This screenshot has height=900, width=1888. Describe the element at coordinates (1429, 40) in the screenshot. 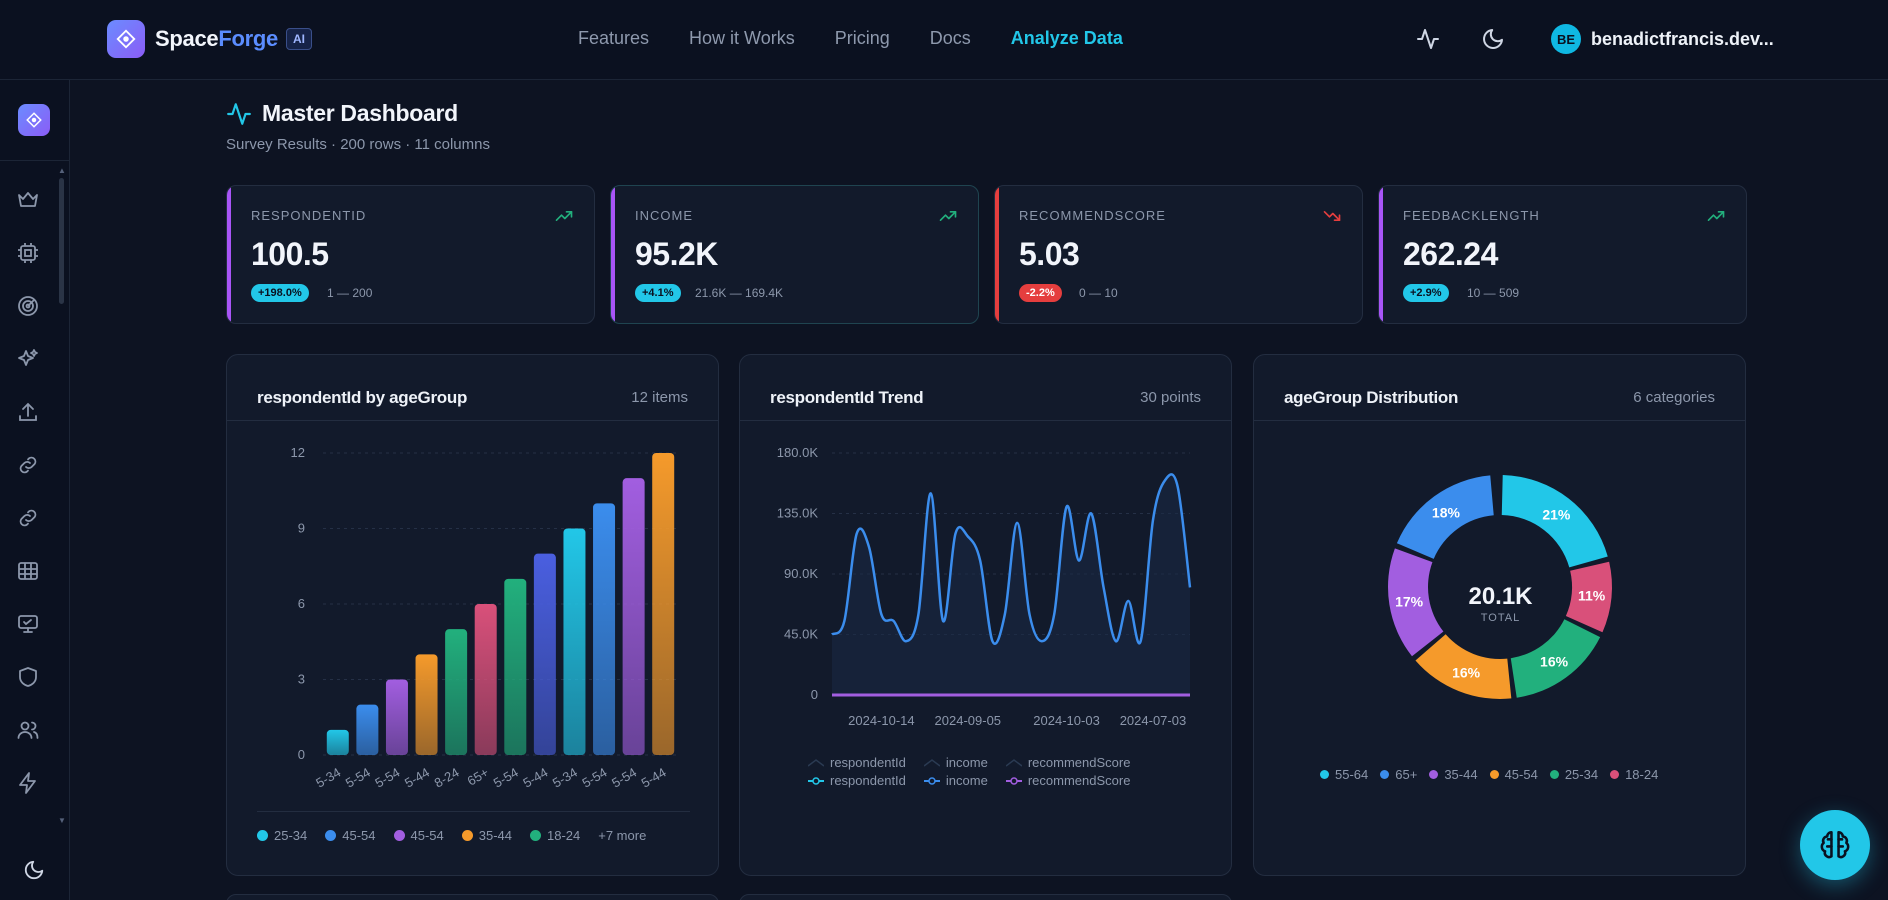

I see `activity-icon` at that location.